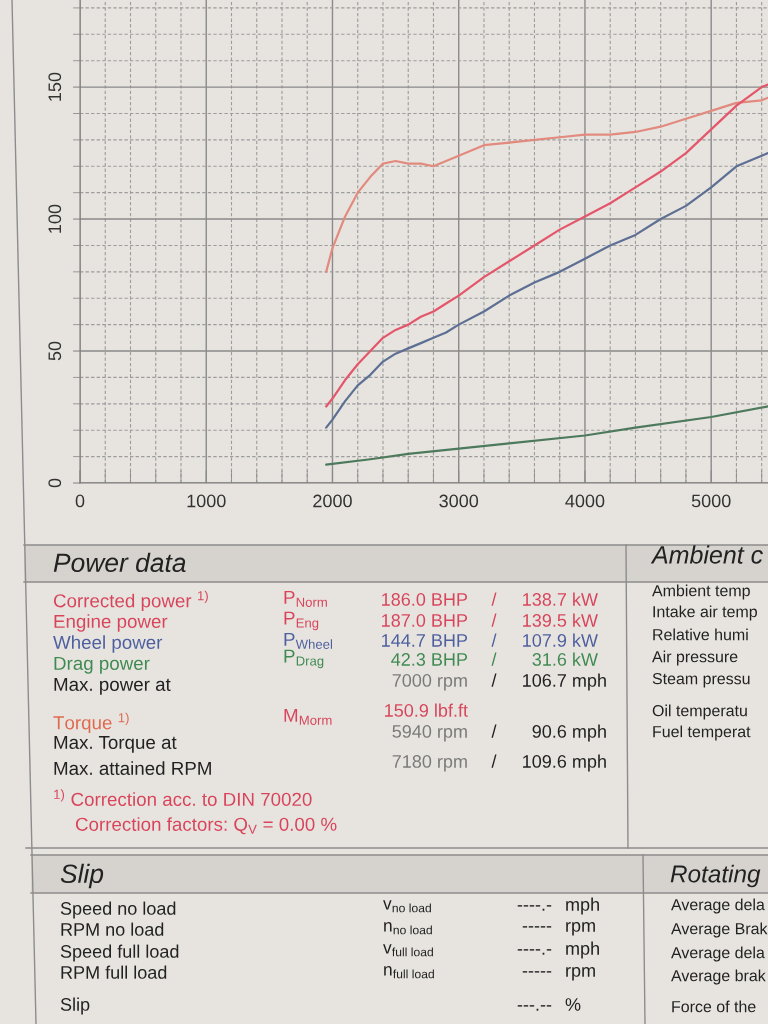 Image resolution: width=768 pixels, height=1024 pixels. What do you see at coordinates (425, 599) in the screenshot?
I see `text: 186.0 BHP` at bounding box center [425, 599].